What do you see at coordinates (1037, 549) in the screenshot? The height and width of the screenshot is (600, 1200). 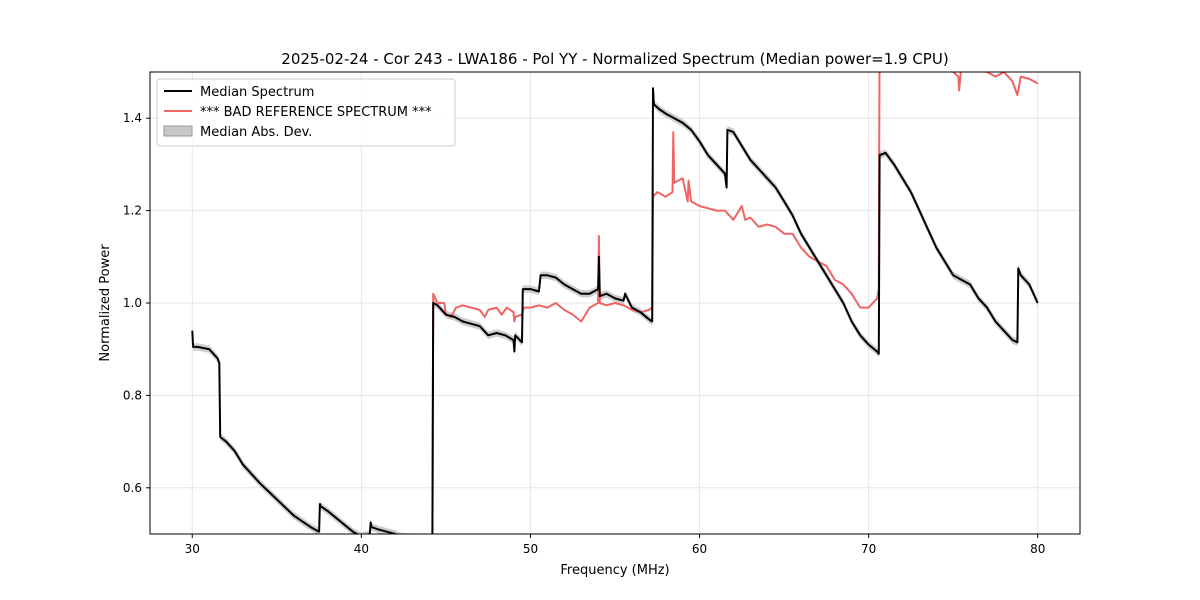 I see `x-tick-label: 80` at bounding box center [1037, 549].